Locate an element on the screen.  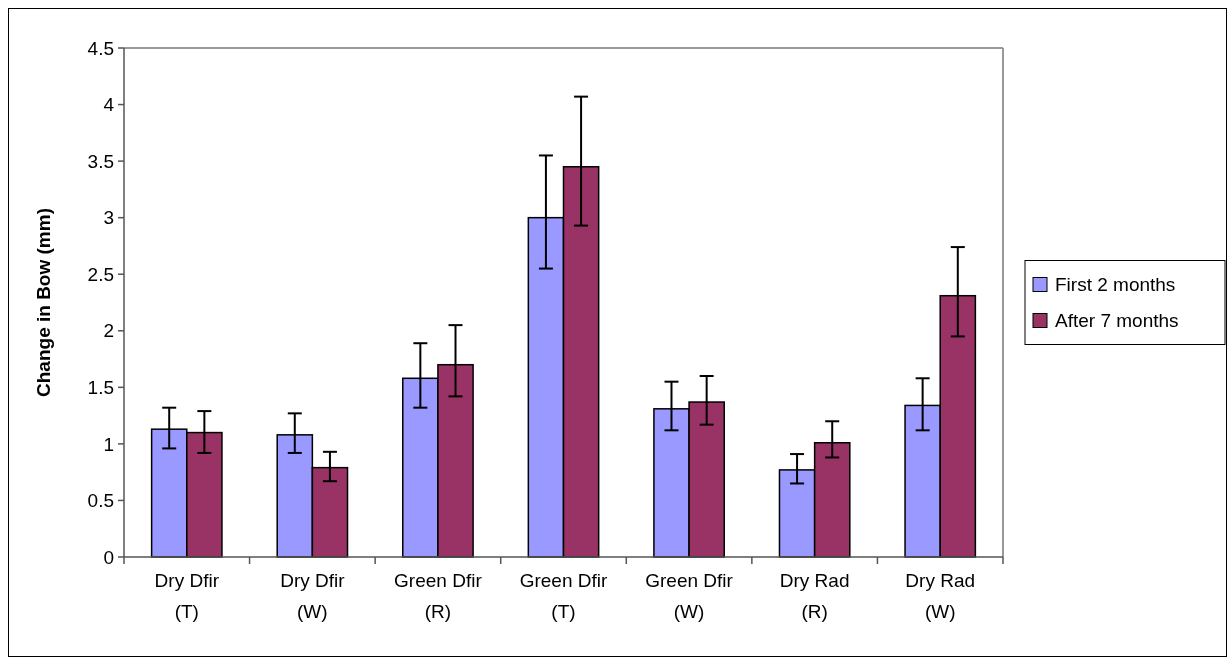
y-tick-label: 2 is located at coordinates (108, 331).